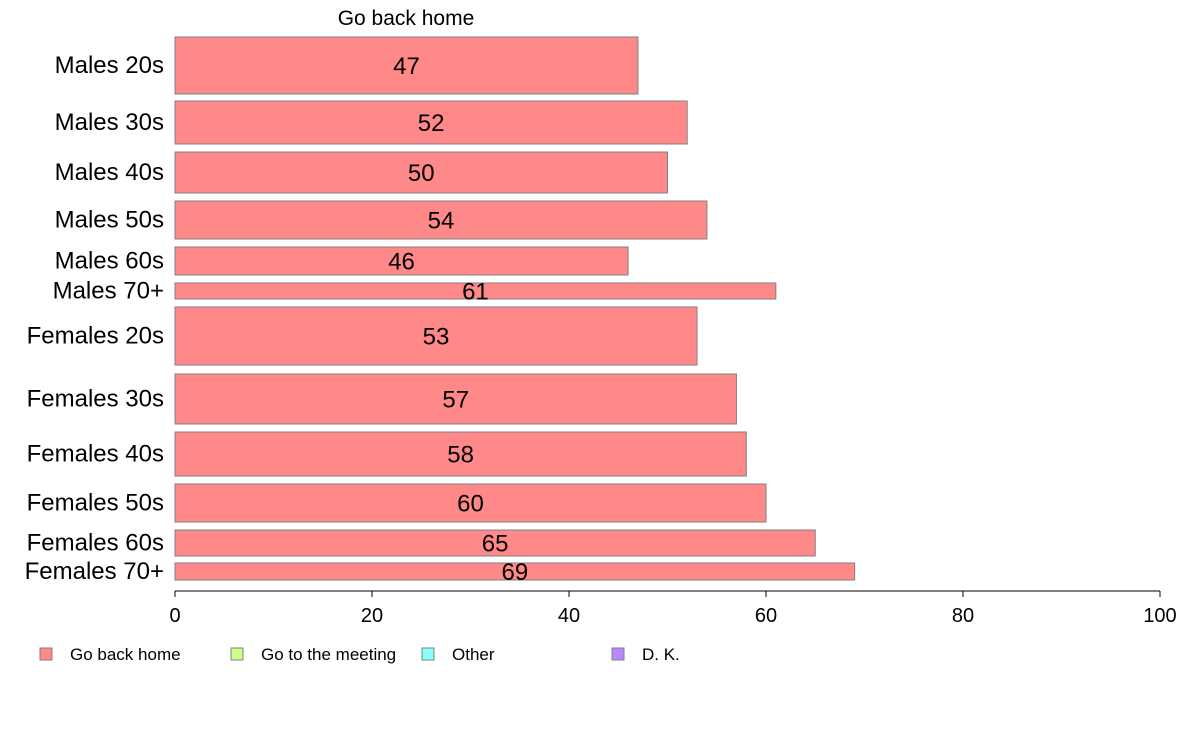  Describe the element at coordinates (95, 399) in the screenshot. I see `category-label: Females 30s` at that location.